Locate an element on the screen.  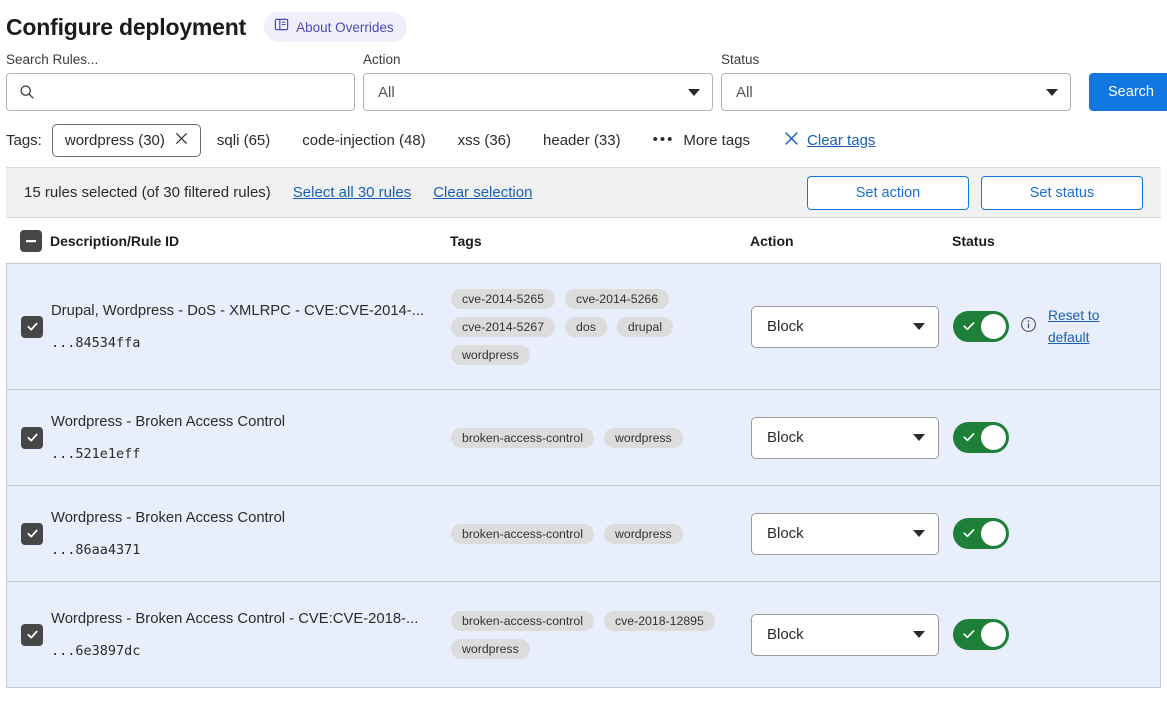
set-action-button: Set action is located at coordinates (888, 192).